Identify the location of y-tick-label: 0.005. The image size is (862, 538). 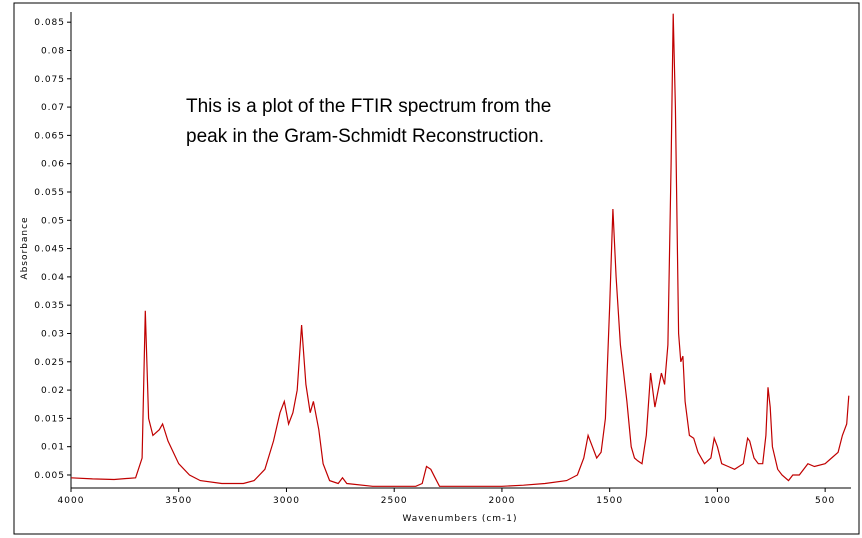
(49, 476).